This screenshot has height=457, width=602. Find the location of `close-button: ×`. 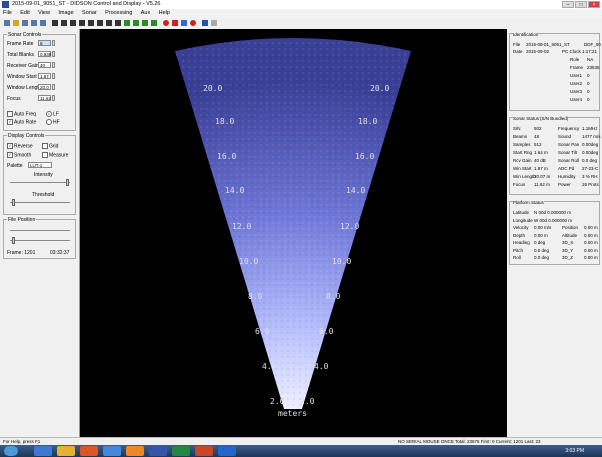

close-button: × is located at coordinates (594, 4).